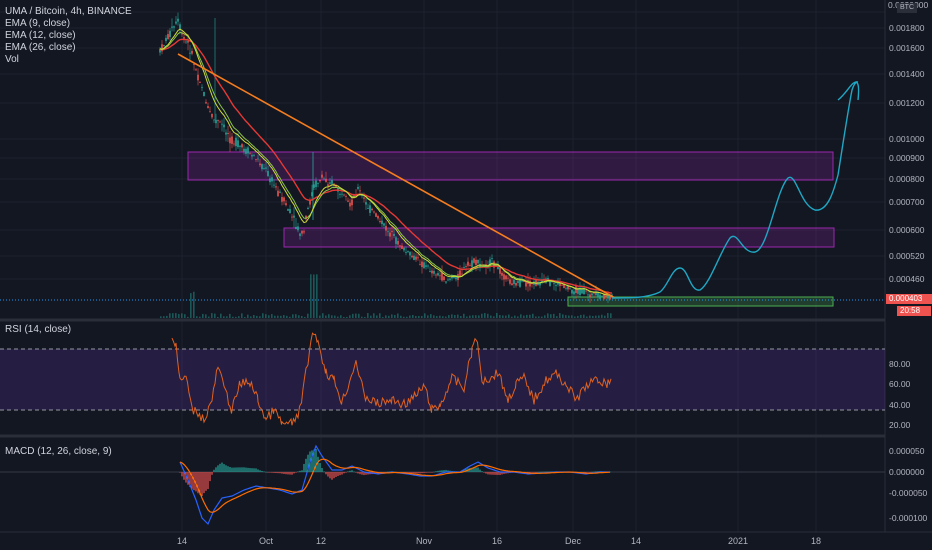 The width and height of the screenshot is (932, 550). What do you see at coordinates (559, 237) in the screenshot?
I see `resistance-zone-lower` at bounding box center [559, 237].